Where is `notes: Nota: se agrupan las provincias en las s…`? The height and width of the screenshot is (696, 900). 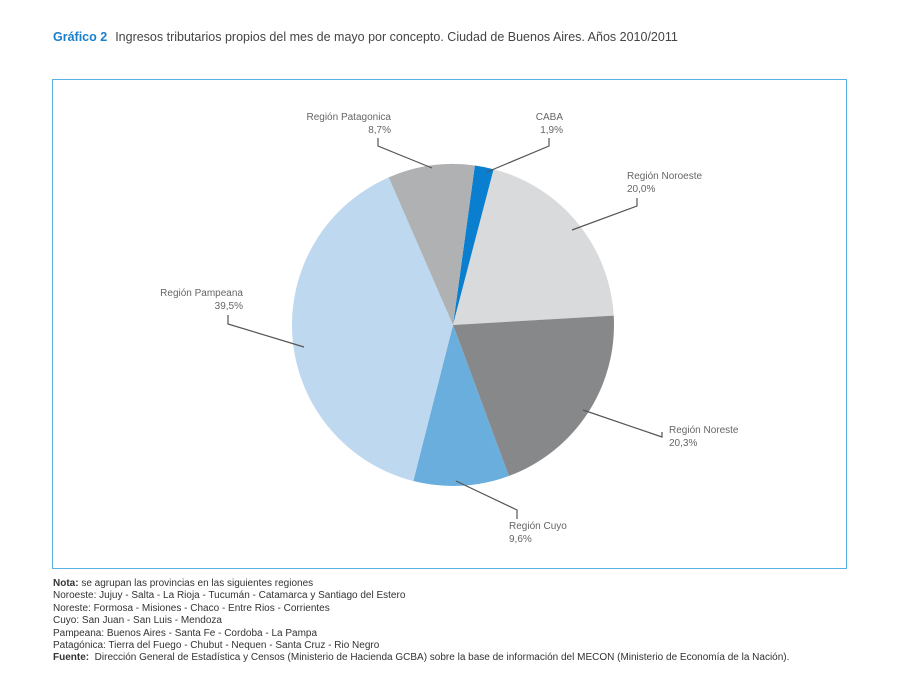 notes: Nota: se agrupan las provincias en las s… is located at coordinates (421, 621).